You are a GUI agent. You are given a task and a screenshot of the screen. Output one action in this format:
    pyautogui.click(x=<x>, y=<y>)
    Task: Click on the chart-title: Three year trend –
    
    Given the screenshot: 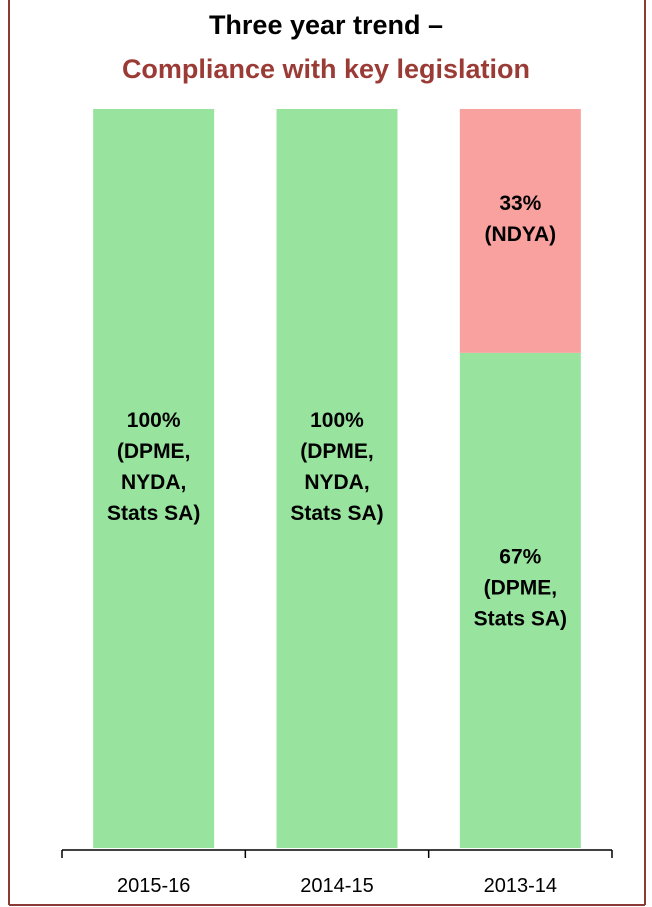 What is the action you would take?
    pyautogui.click(x=326, y=25)
    